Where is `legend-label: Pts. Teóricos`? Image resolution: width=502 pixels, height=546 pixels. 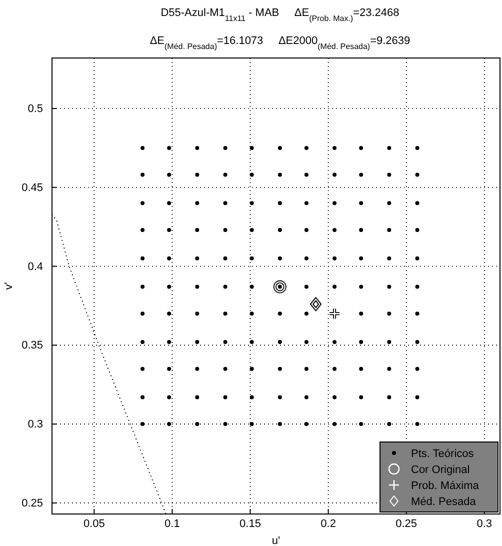
legend-label: Pts. Teóricos is located at coordinates (442, 454).